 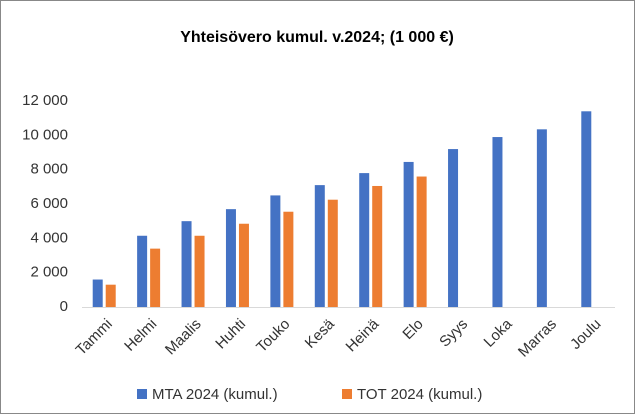 I want to click on chart-title: Yhteisövero kumul. v.2024; (1 000 €), so click(x=317, y=37).